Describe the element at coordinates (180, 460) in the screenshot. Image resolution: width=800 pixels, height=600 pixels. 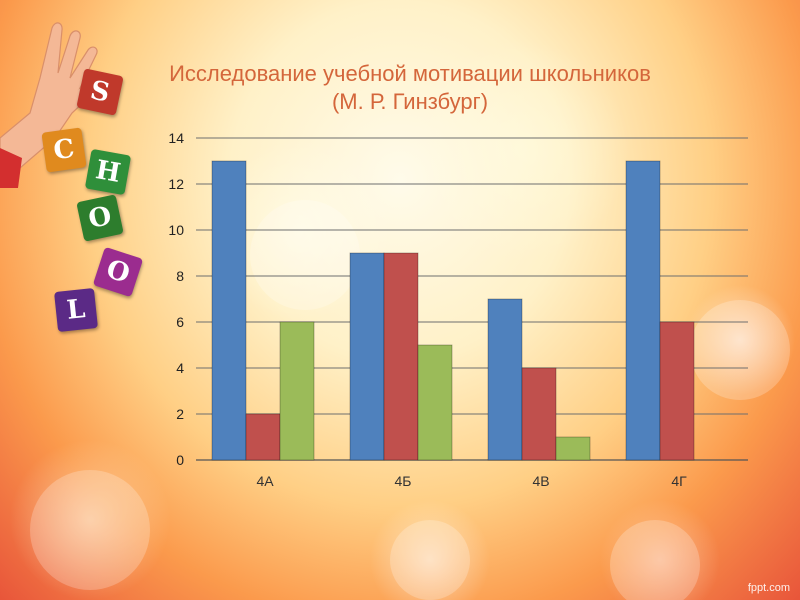
I see `y-tick-label: 0` at that location.